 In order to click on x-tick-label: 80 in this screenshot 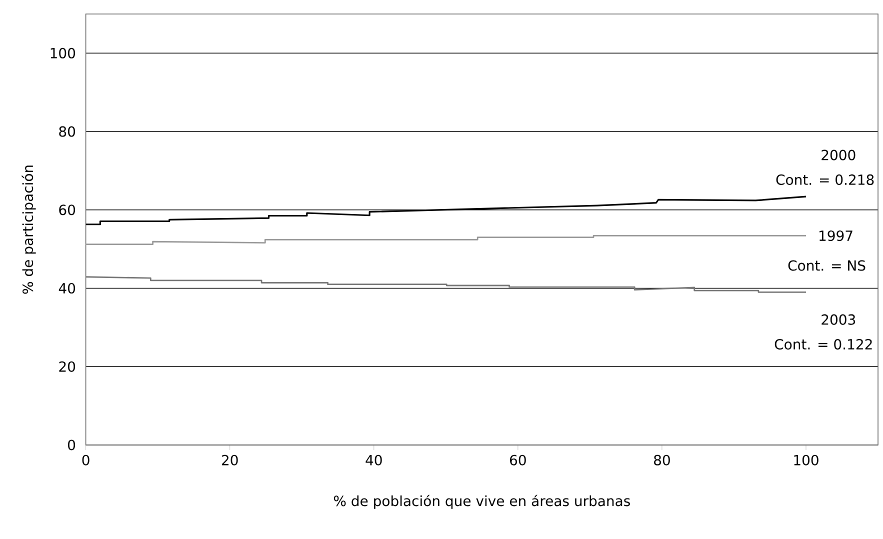, I will do `click(662, 460)`.